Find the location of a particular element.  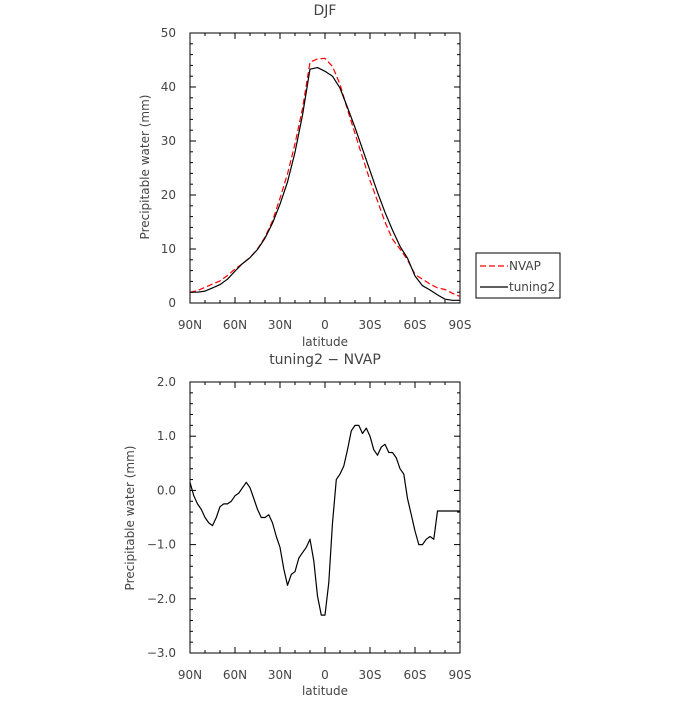

top-y-tick-label: 30 is located at coordinates (168, 141).